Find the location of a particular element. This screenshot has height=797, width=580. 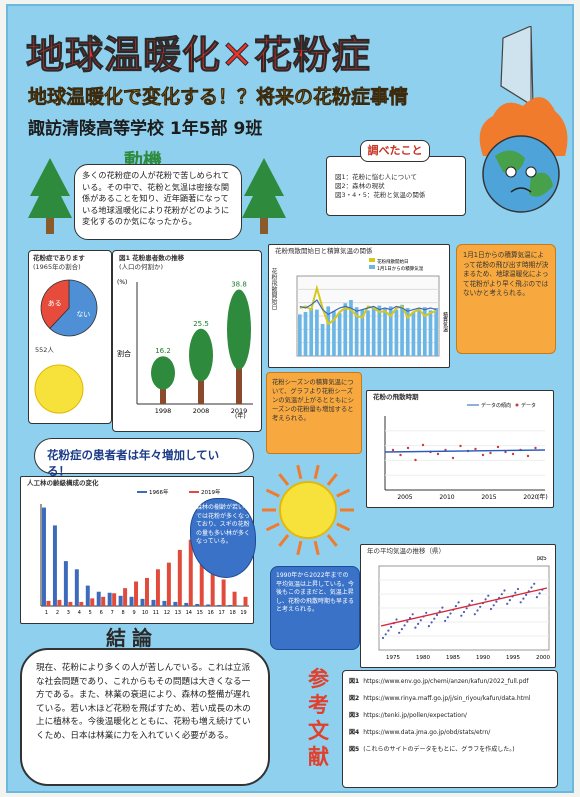

reference-item: 図5 (これらのサイトのデータをもとに、グラフを作成した。) is located at coordinates (450, 749).